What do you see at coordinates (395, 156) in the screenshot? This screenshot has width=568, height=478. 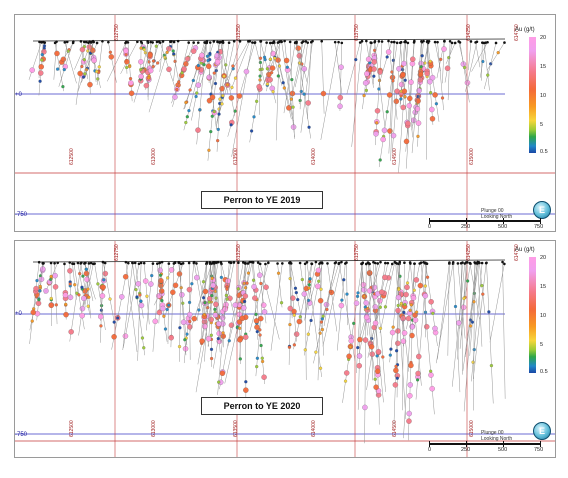 I see `easting-label: 614500` at bounding box center [395, 156].